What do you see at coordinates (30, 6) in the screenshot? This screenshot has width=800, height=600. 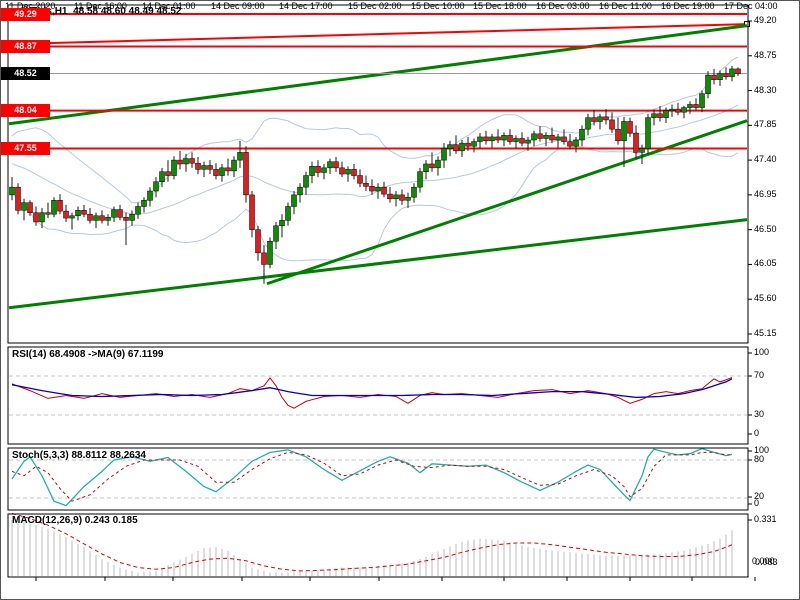 I see `x-axis-label: 11 Dec 2020` at bounding box center [30, 6].